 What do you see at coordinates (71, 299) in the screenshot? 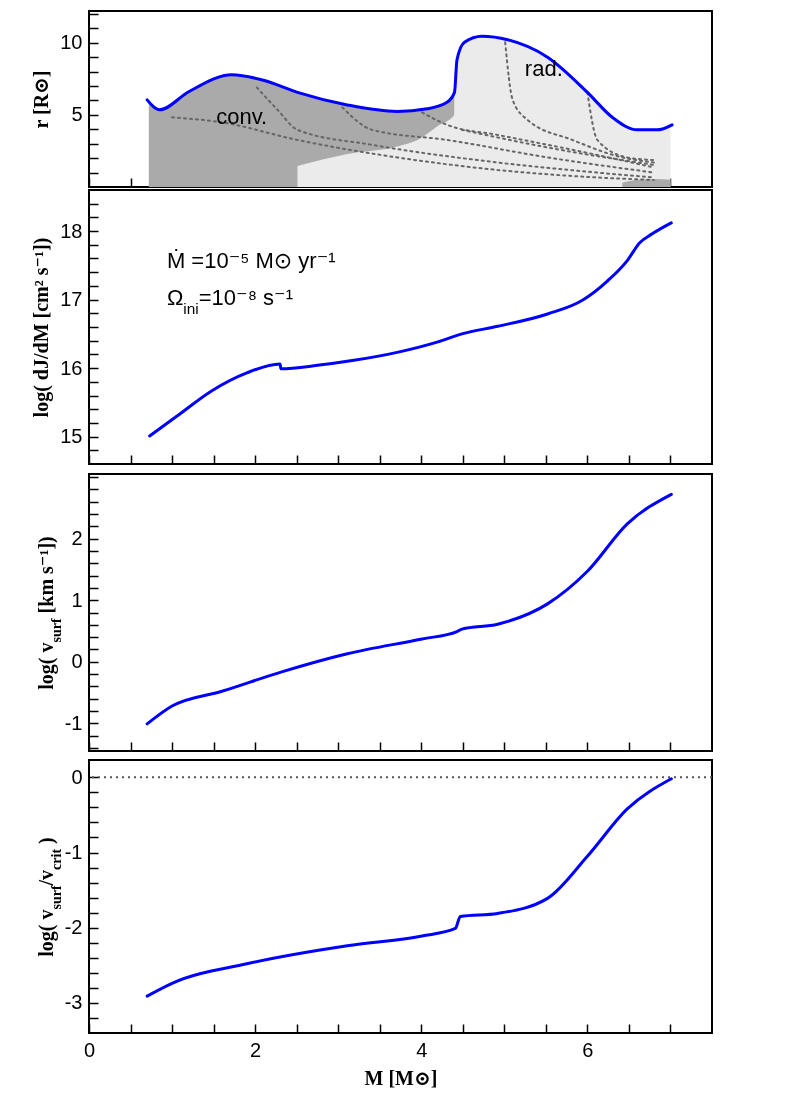
I see `y-tick-label: 17` at bounding box center [71, 299].